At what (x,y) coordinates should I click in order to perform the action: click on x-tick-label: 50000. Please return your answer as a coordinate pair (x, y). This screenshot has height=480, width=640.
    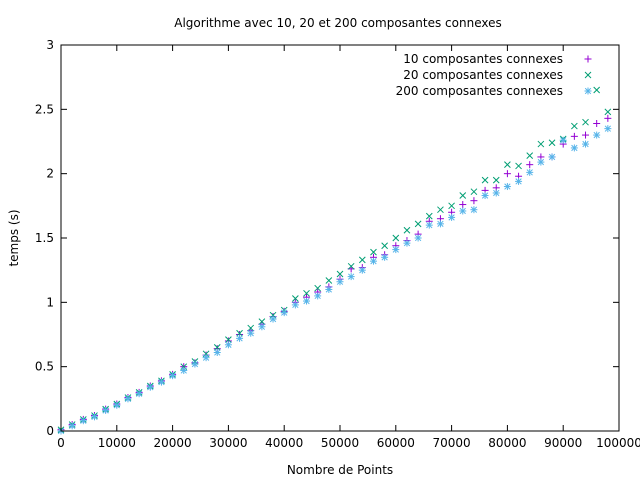
    Looking at the image, I should click on (340, 443).